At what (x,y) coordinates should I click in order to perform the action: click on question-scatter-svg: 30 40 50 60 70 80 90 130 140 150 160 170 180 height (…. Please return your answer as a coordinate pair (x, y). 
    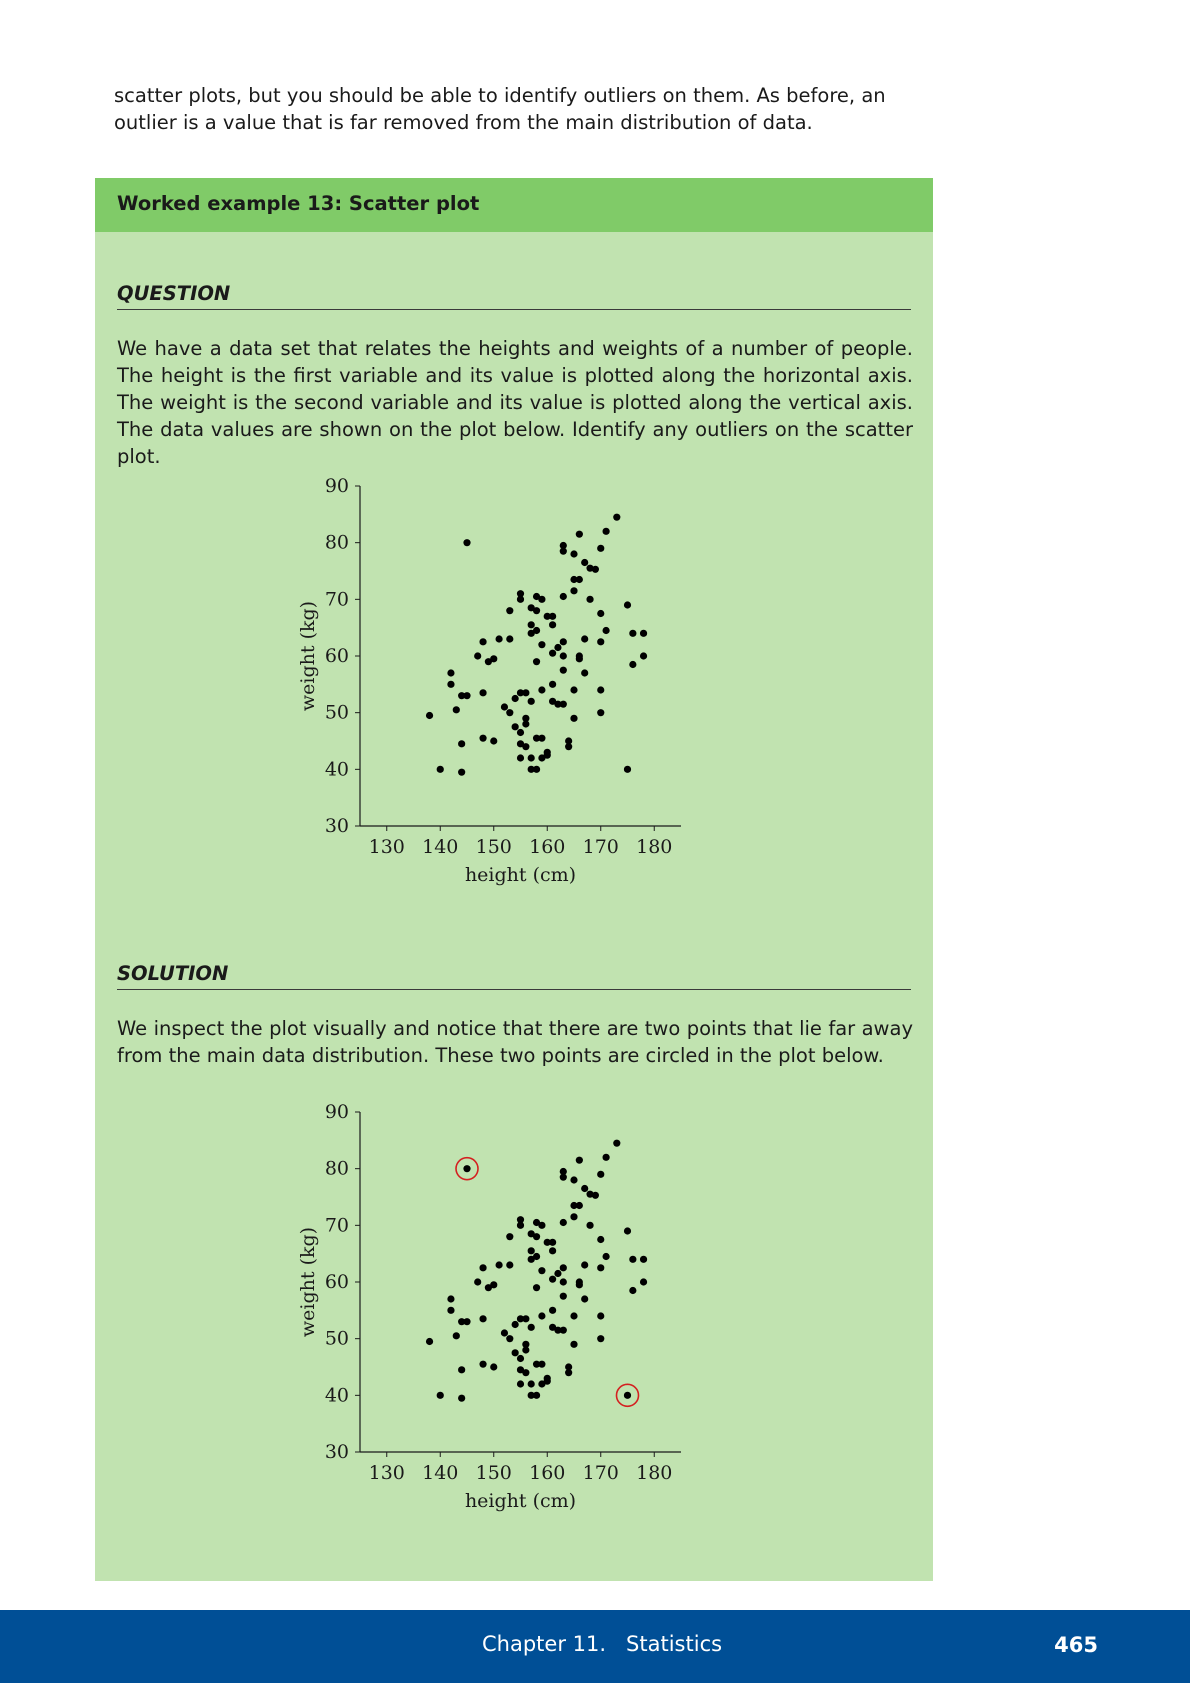
    Looking at the image, I should click on (489, 680).